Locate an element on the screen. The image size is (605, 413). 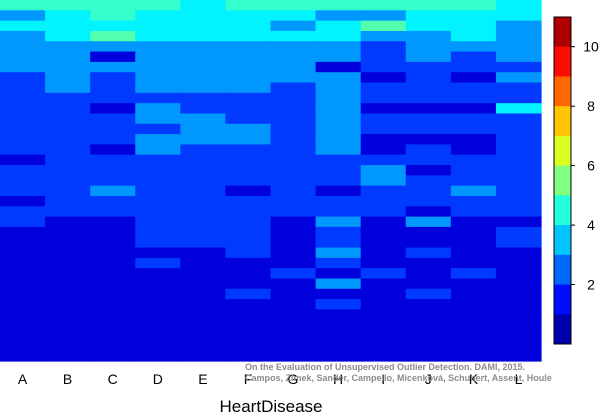
x-tick-label: J is located at coordinates (428, 379).